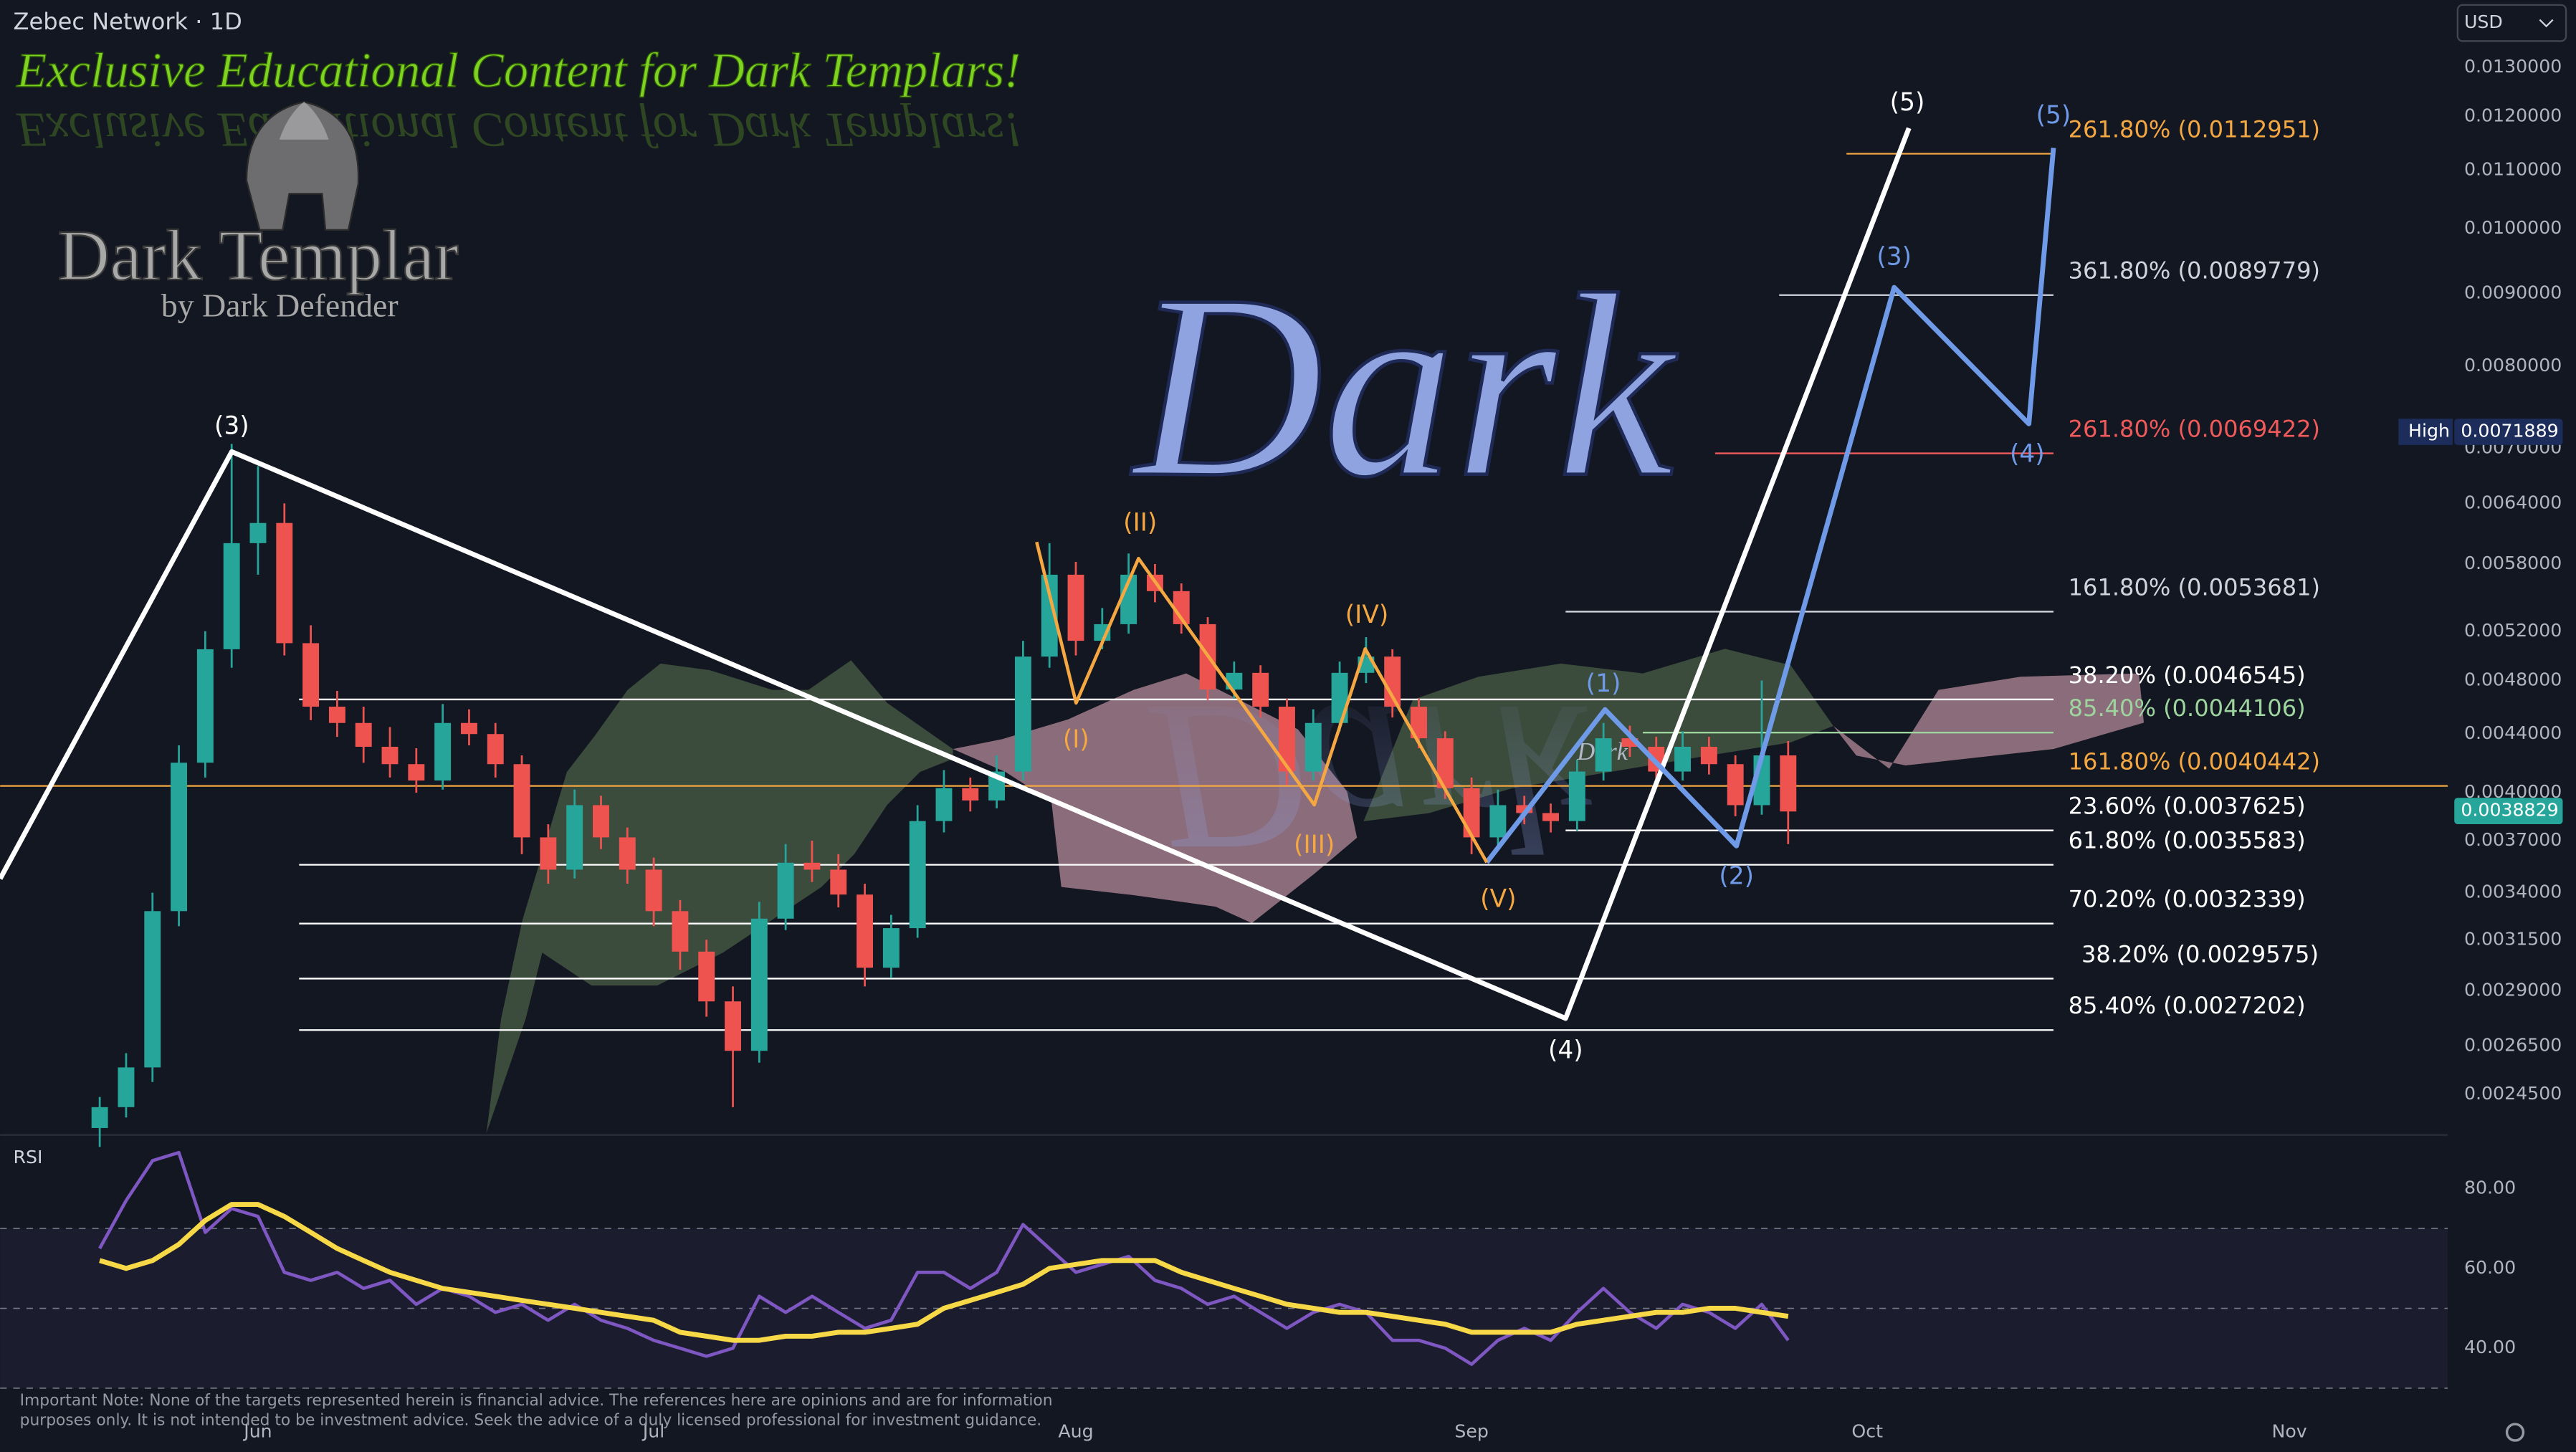  What do you see at coordinates (2513, 365) in the screenshot?
I see `y-tick-label: 0.0080000` at bounding box center [2513, 365].